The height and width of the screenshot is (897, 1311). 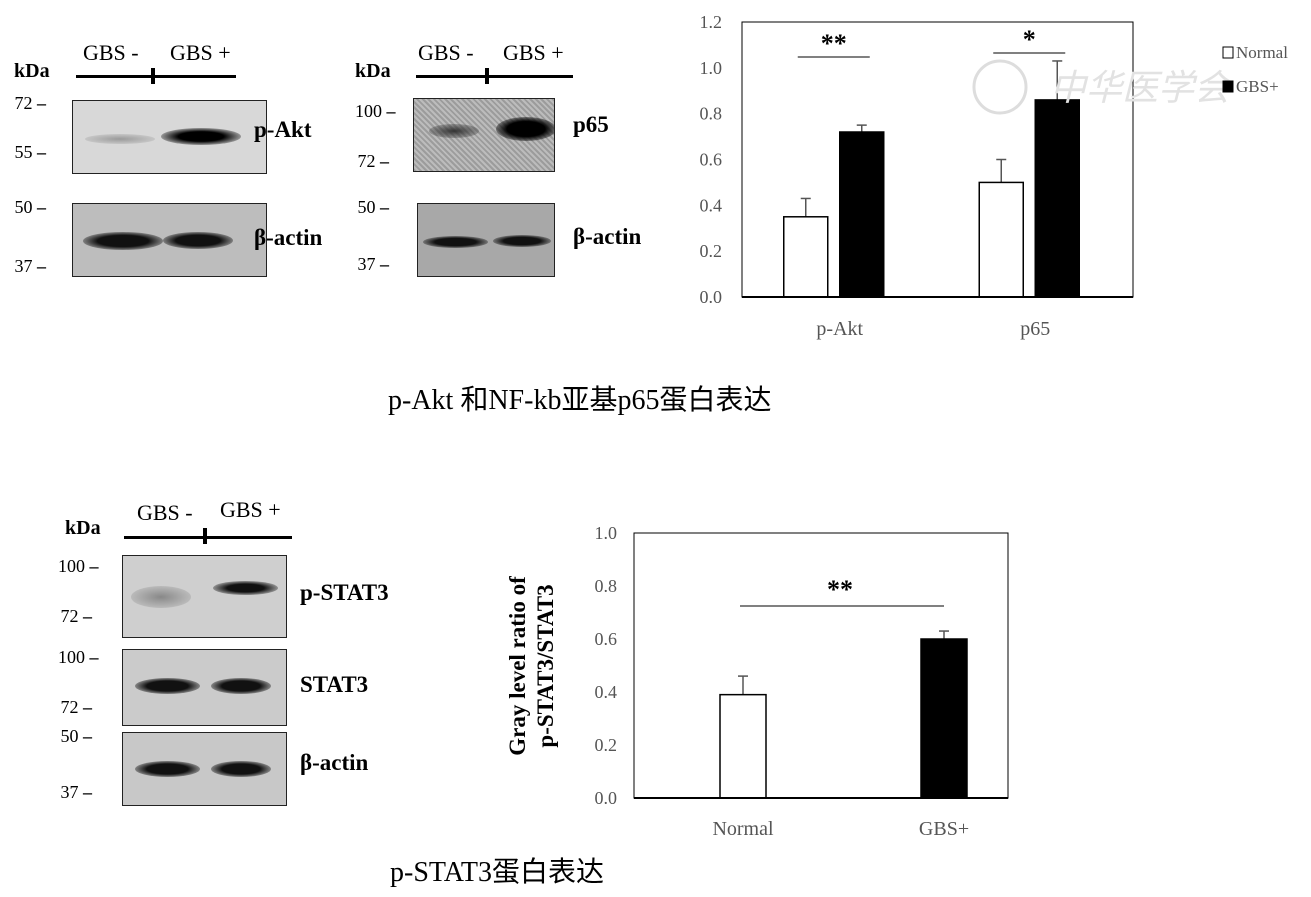 I want to click on blot-image-p-akt, so click(x=169, y=137).